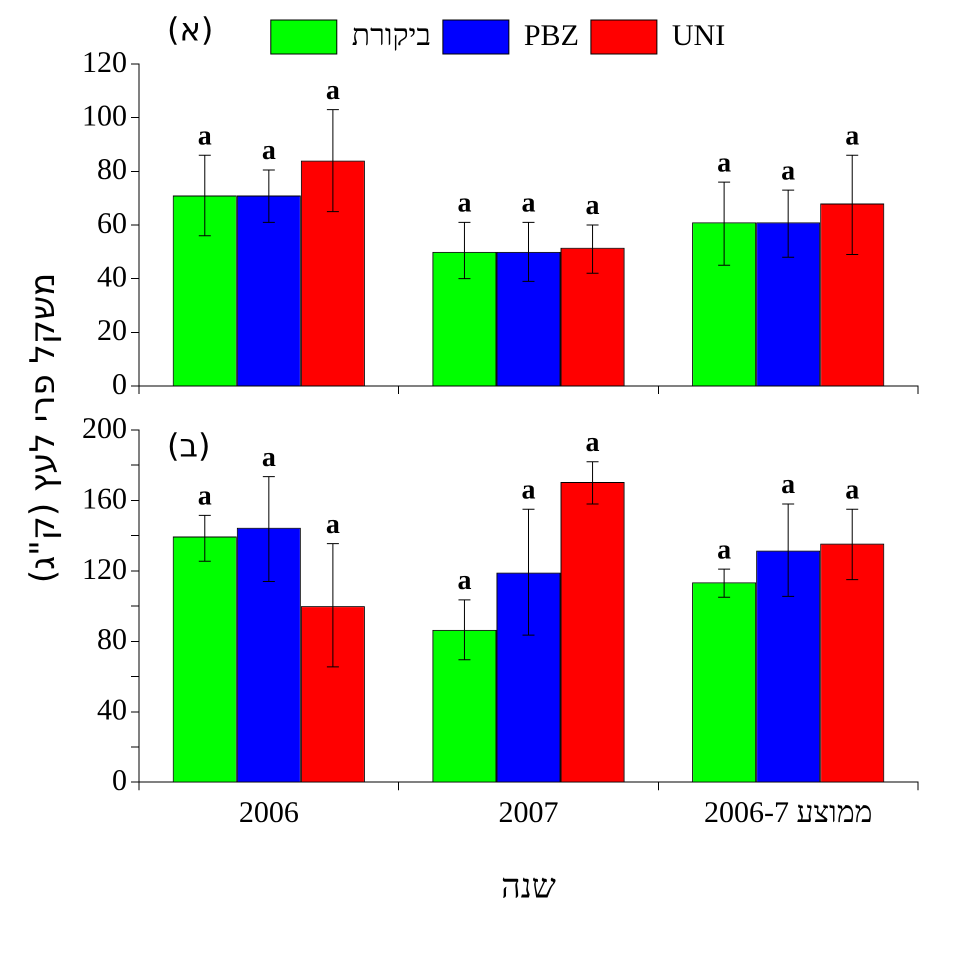 Image resolution: width=963 pixels, height=957 pixels. Describe the element at coordinates (104, 428) in the screenshot. I see `y-tick-label: 200` at that location.